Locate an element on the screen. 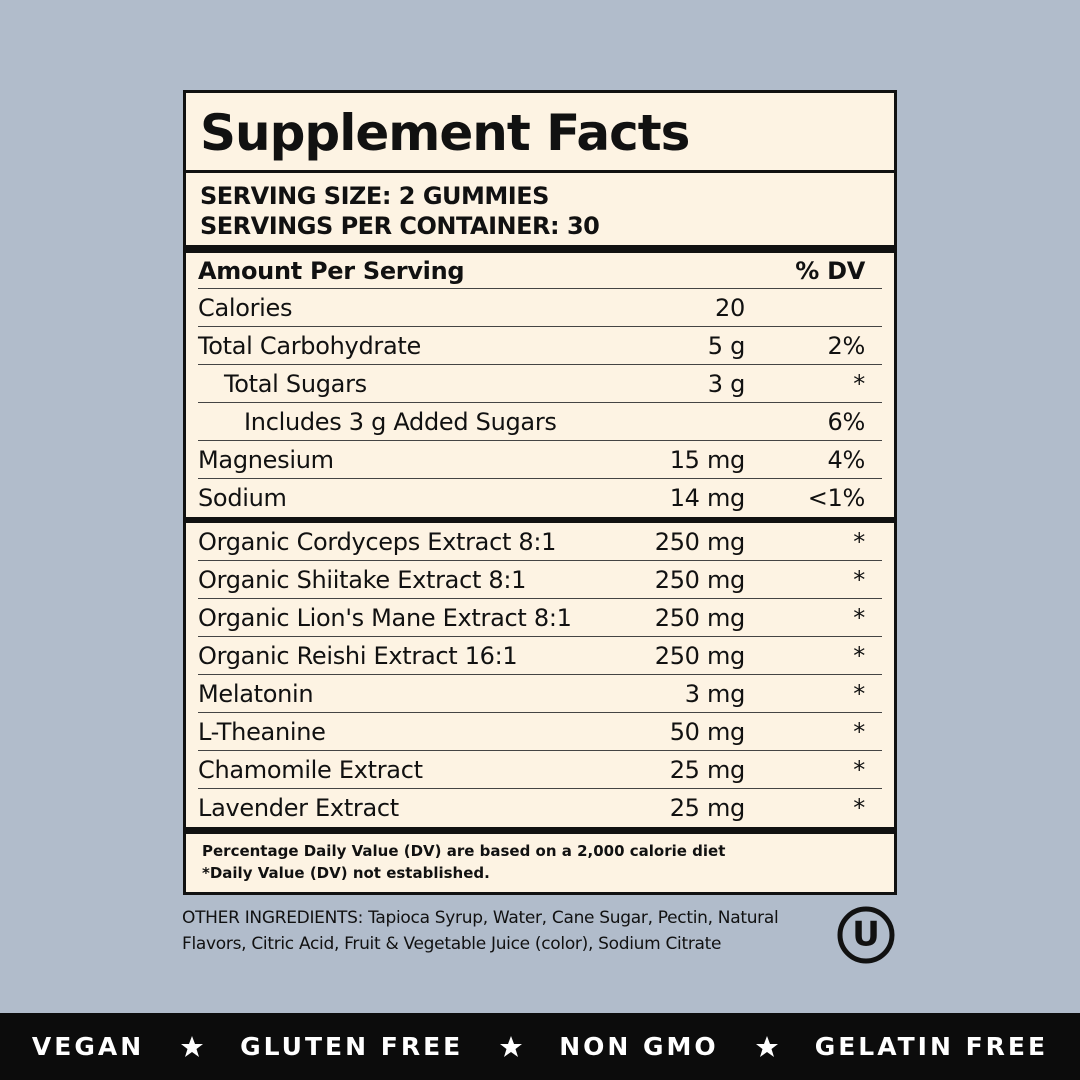 The image size is (1080, 1080). row: Organic Cordyceps Extract 8:1 250 mg * is located at coordinates (540, 542).